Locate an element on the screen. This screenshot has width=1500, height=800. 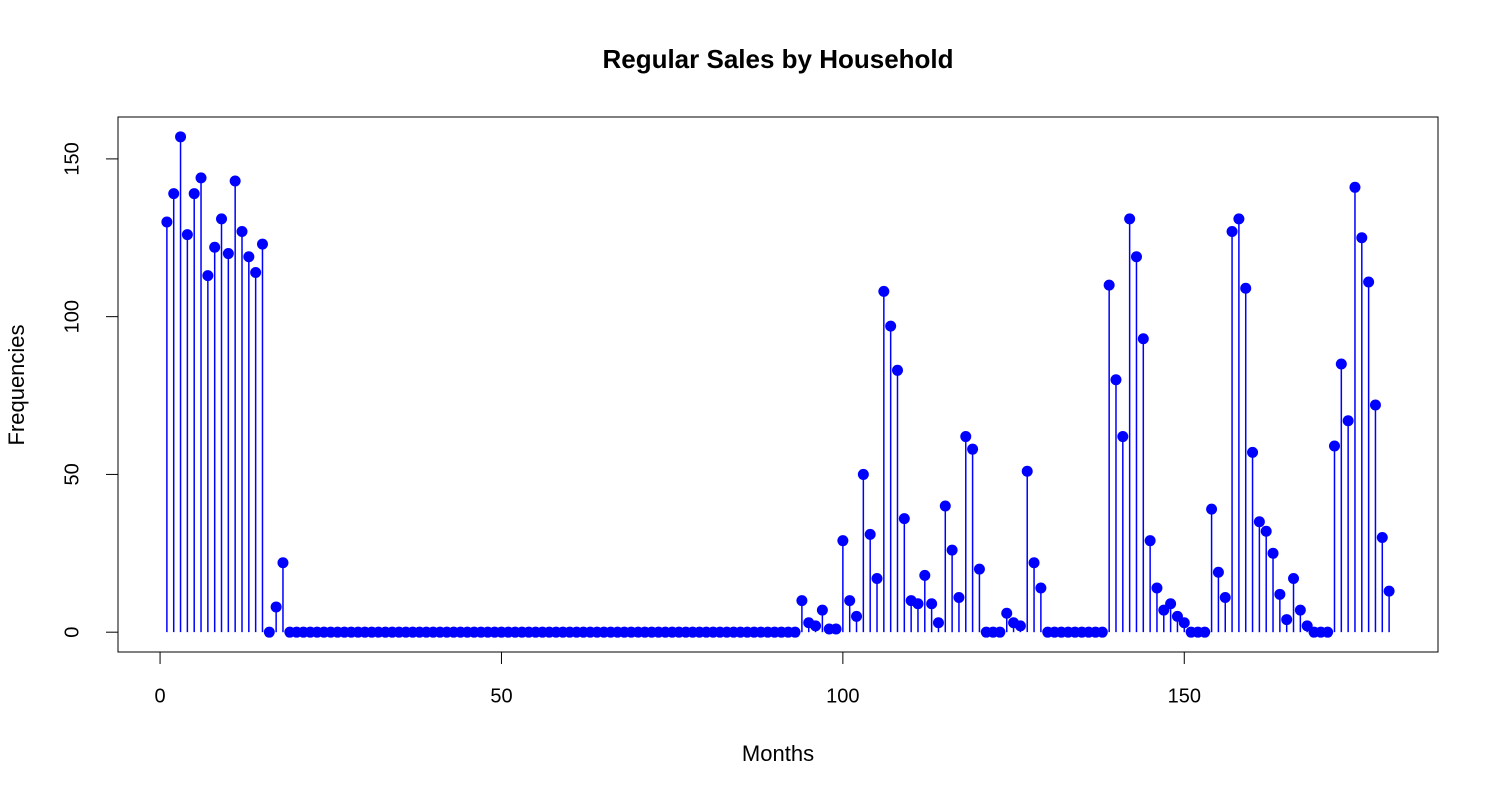
x-tick-label: 0 is located at coordinates (159, 696).